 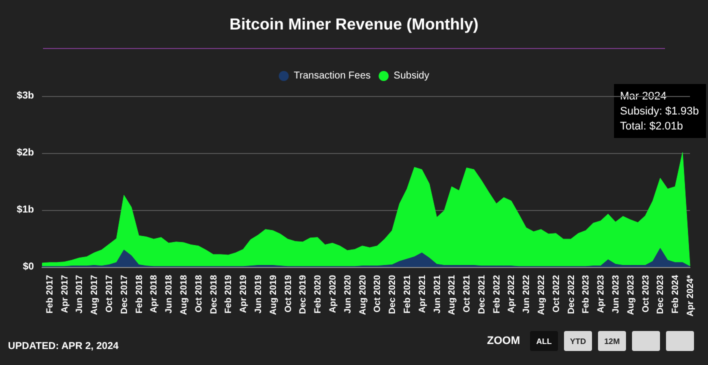 What do you see at coordinates (690, 295) in the screenshot?
I see `x-tick-label: Apr 2024*` at bounding box center [690, 295].